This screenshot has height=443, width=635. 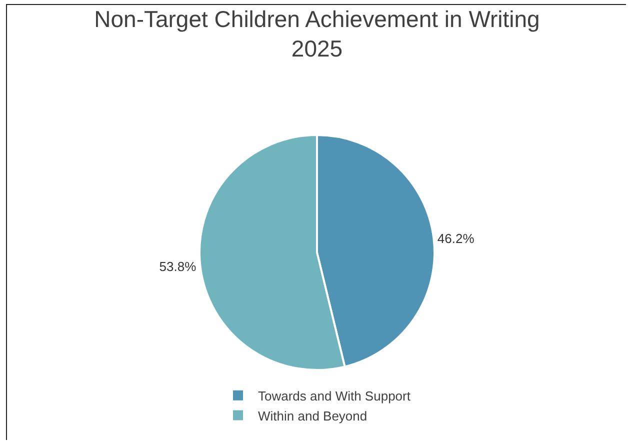 What do you see at coordinates (178, 266) in the screenshot?
I see `data-label: 53.8%` at bounding box center [178, 266].